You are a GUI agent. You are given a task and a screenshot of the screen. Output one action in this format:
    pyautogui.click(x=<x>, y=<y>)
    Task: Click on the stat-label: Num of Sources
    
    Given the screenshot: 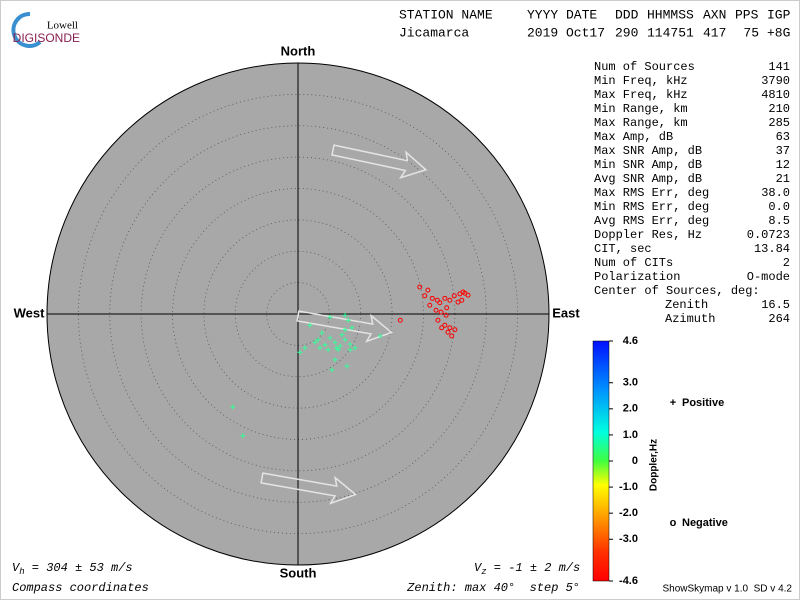 What is the action you would take?
    pyautogui.click(x=644, y=67)
    